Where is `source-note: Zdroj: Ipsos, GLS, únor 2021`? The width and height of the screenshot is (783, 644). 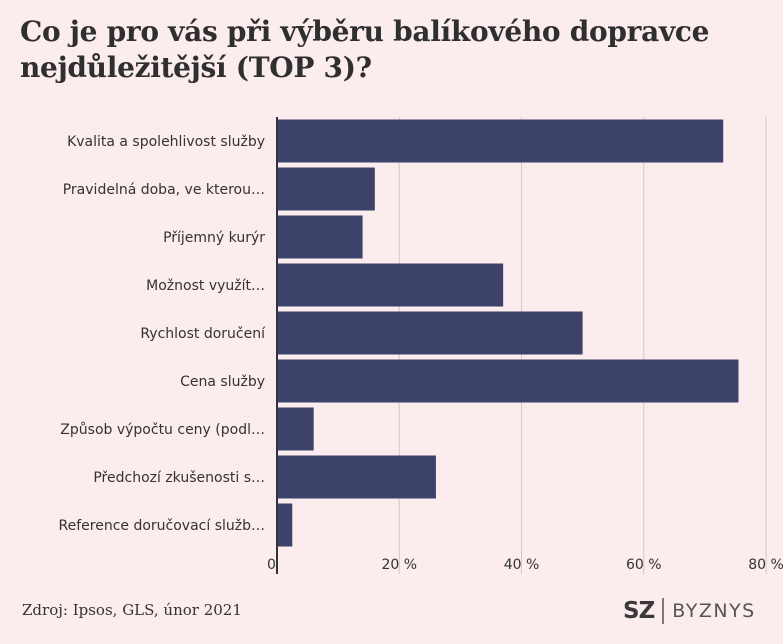 source-note: Zdroj: Ipsos, GLS, únor 2021 is located at coordinates (132, 610).